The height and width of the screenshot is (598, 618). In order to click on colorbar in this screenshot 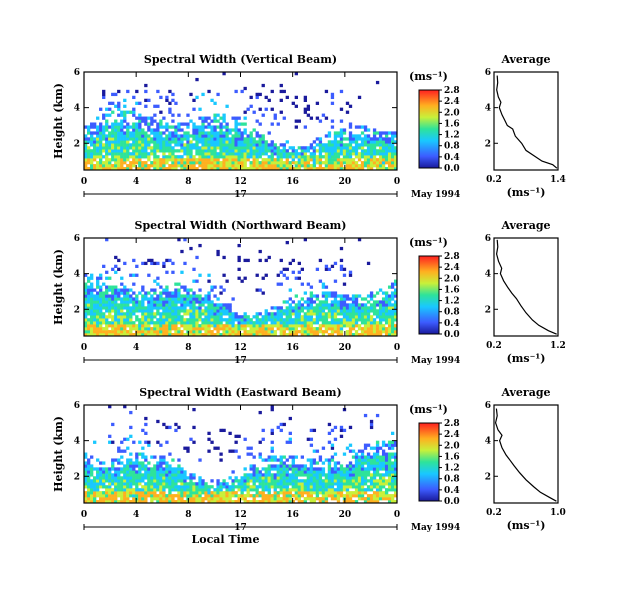, I will do `click(429, 462)`.